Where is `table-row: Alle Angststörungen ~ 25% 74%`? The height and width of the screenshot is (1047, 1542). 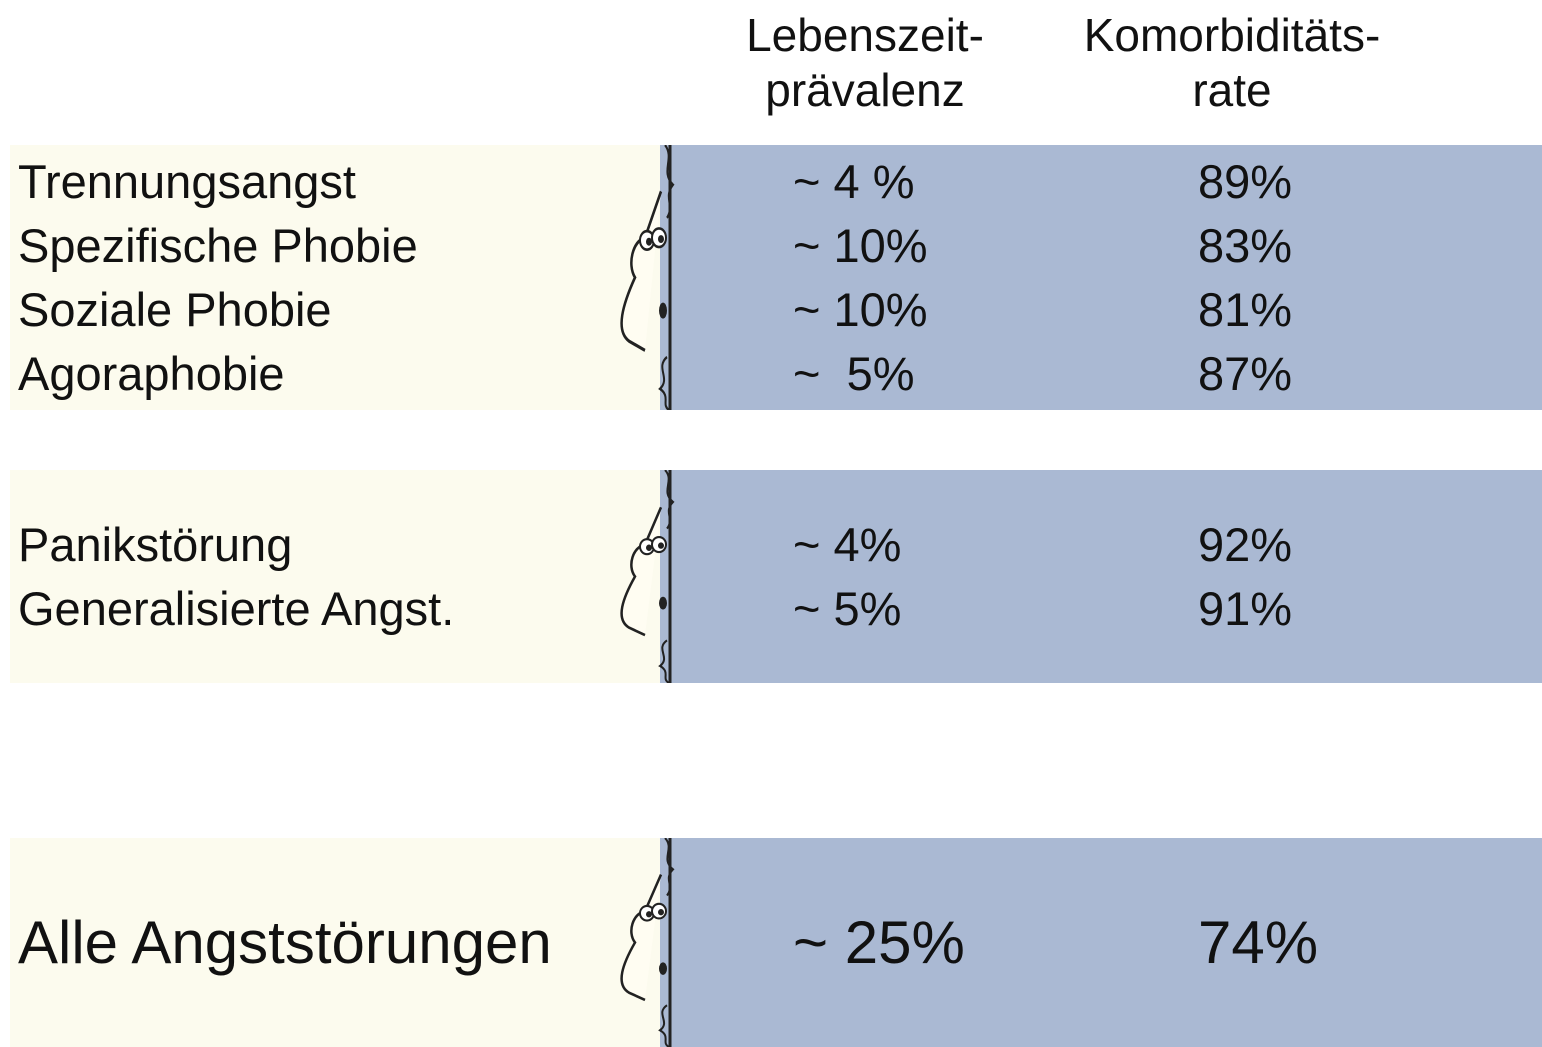 table-row: Alle Angststörungen ~ 25% 74% is located at coordinates (776, 942).